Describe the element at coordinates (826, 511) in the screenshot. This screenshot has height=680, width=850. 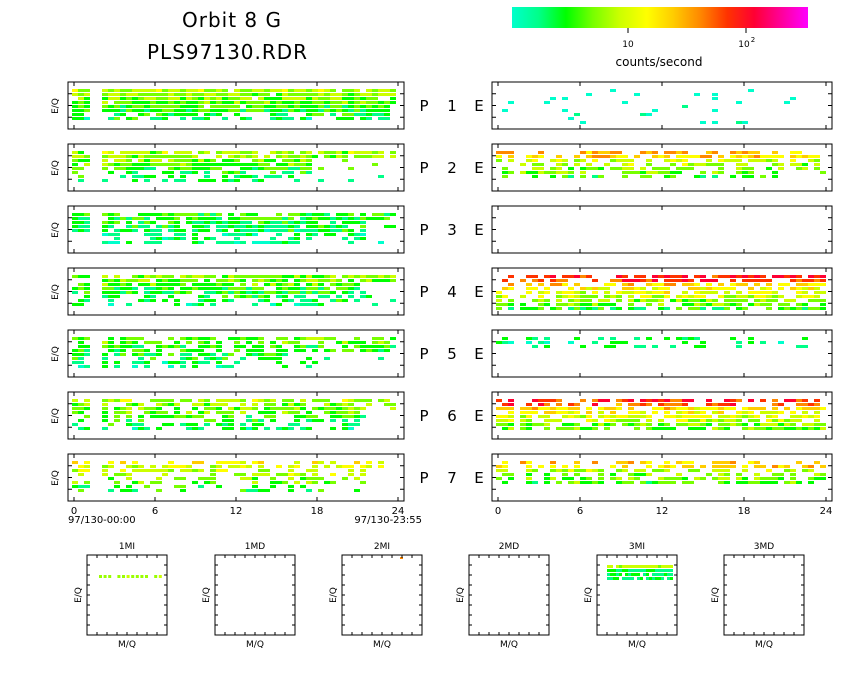
I see `right-xtick-label-24: 24` at that location.